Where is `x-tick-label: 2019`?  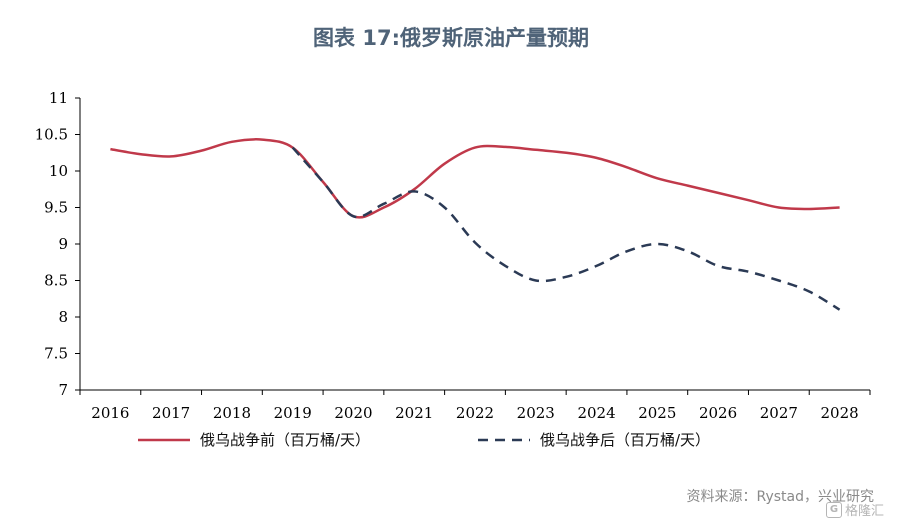
x-tick-label: 2019 is located at coordinates (293, 413).